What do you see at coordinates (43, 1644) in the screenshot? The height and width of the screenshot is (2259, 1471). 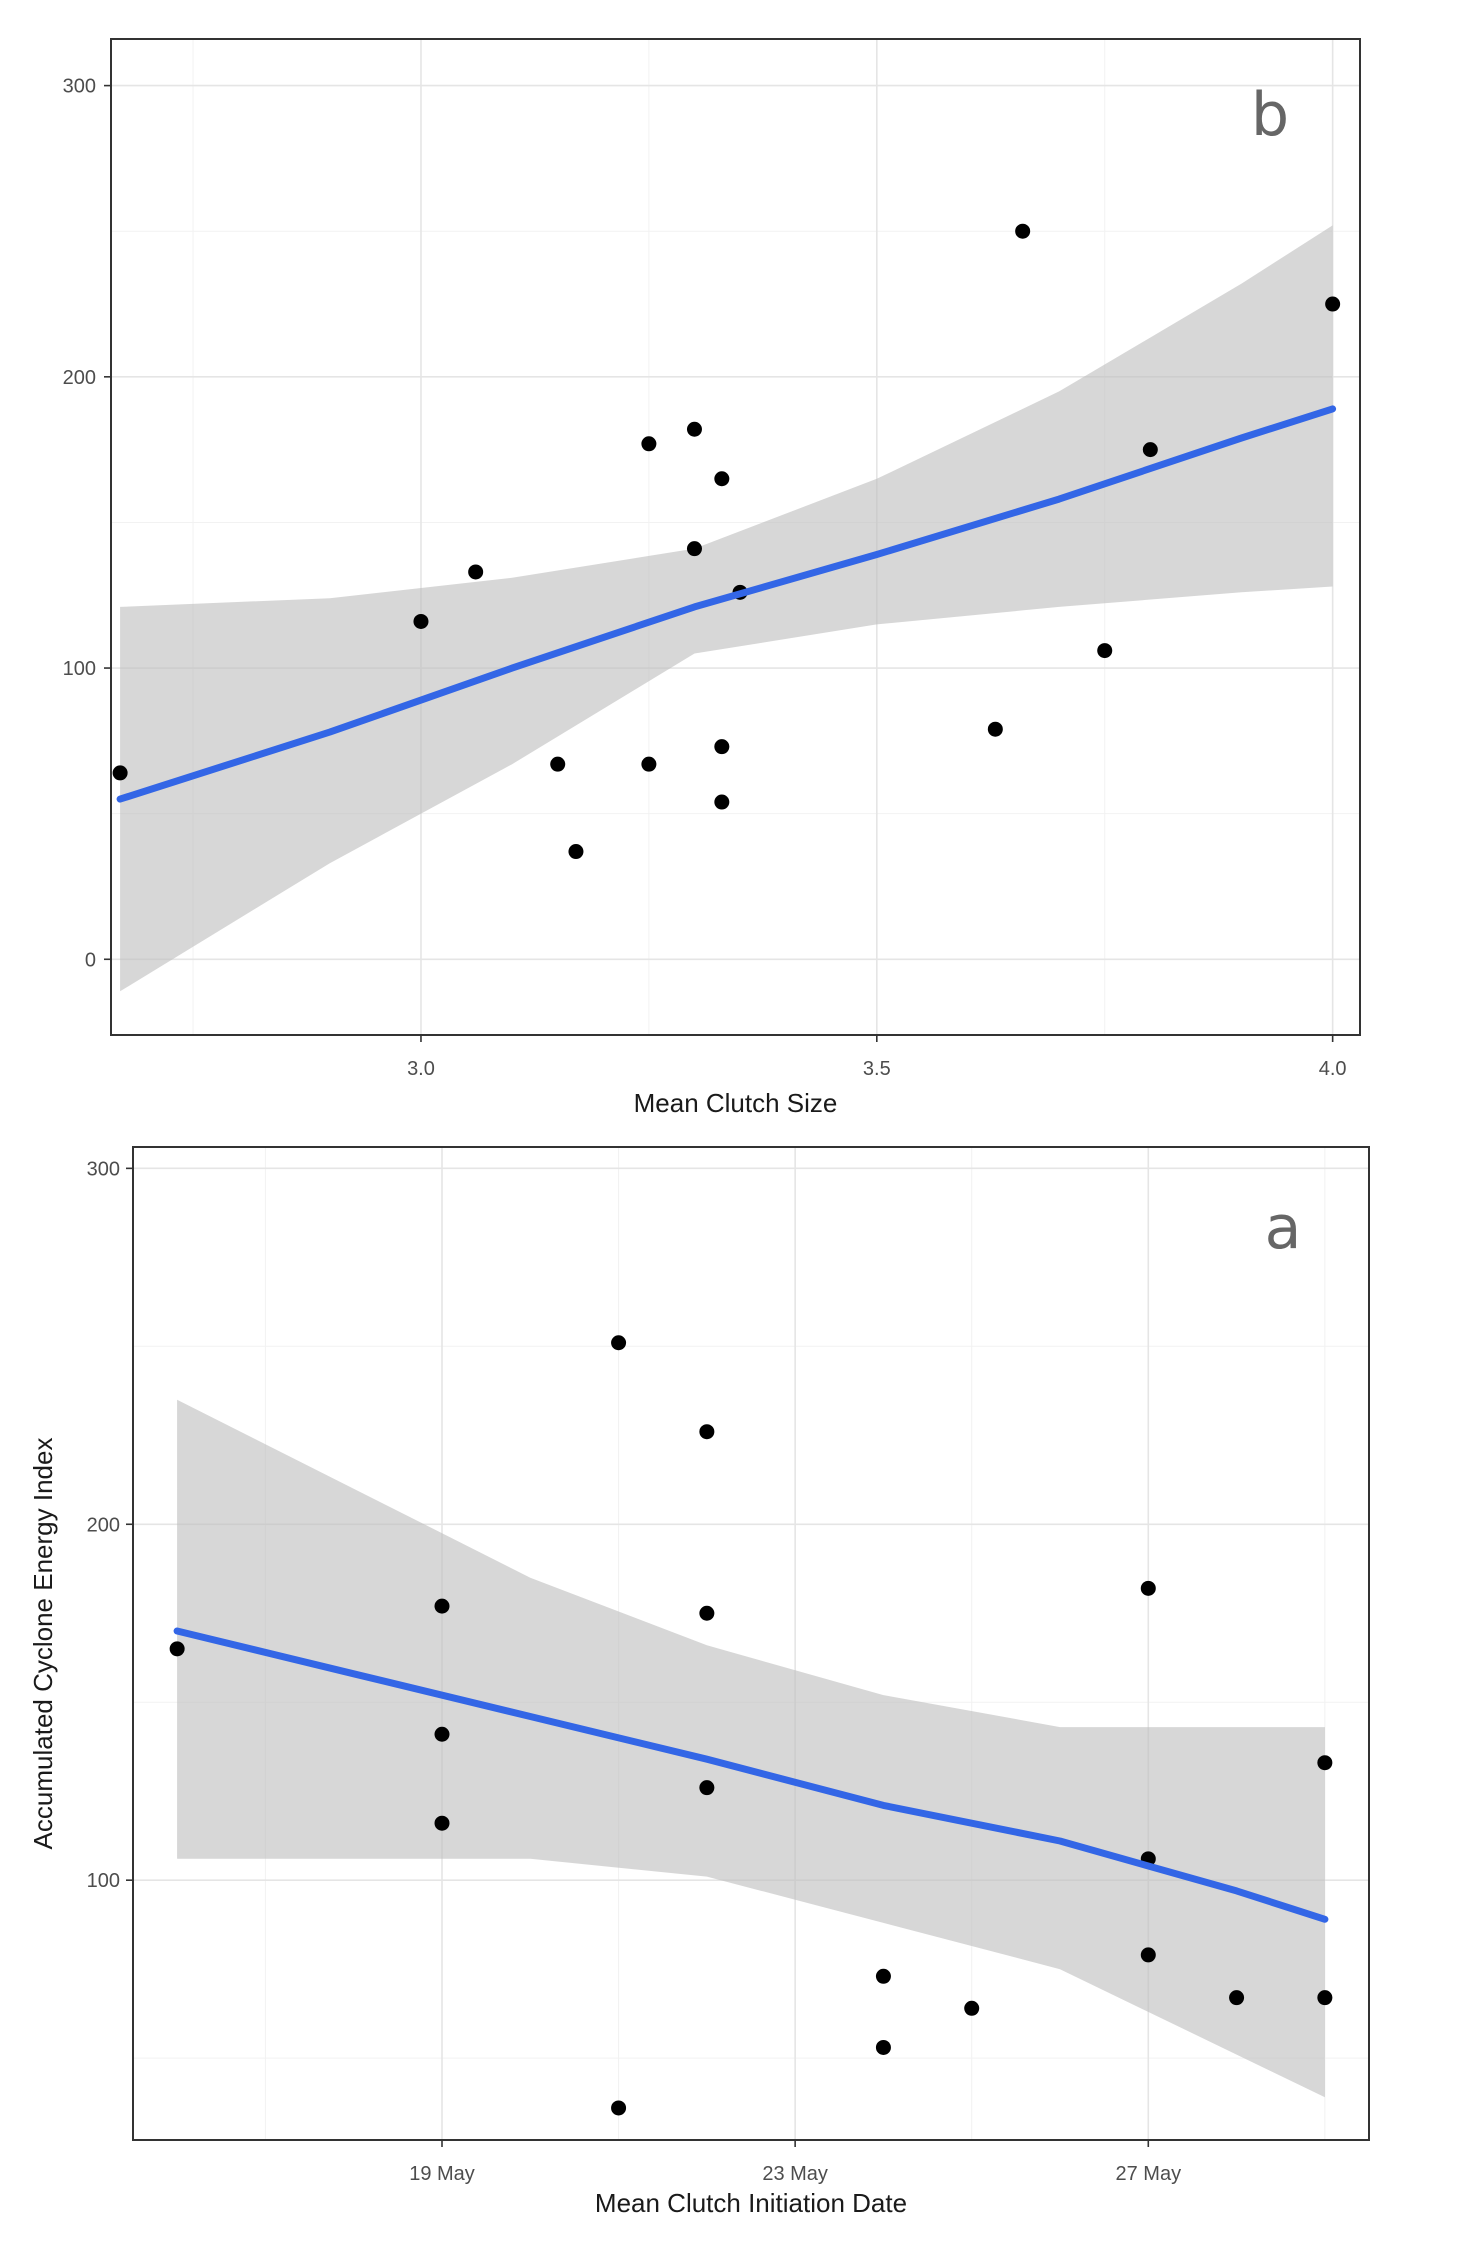 I see `y-axis-title: Accumulated Cyclone Energy Index` at bounding box center [43, 1644].